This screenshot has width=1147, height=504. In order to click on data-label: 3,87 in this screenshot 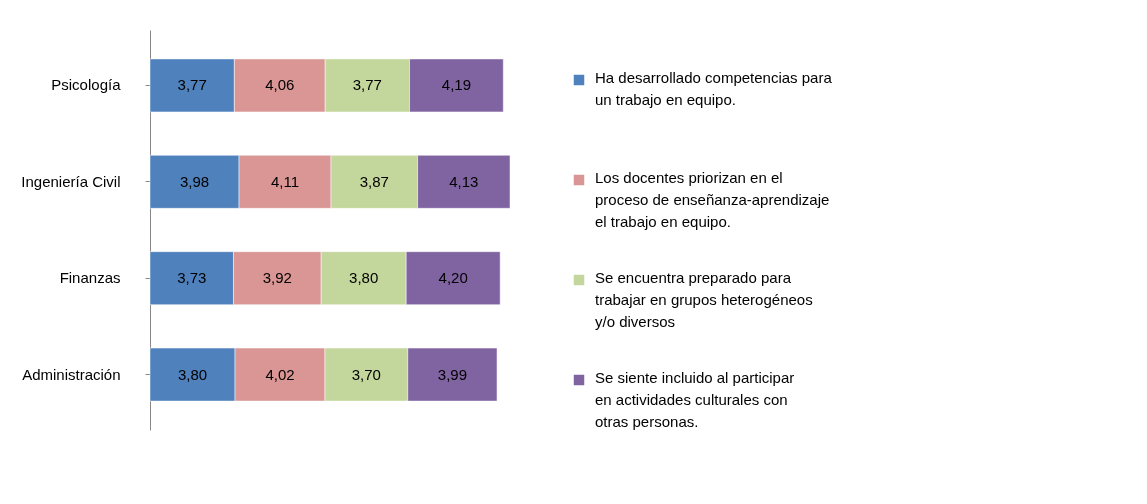, I will do `click(374, 181)`.